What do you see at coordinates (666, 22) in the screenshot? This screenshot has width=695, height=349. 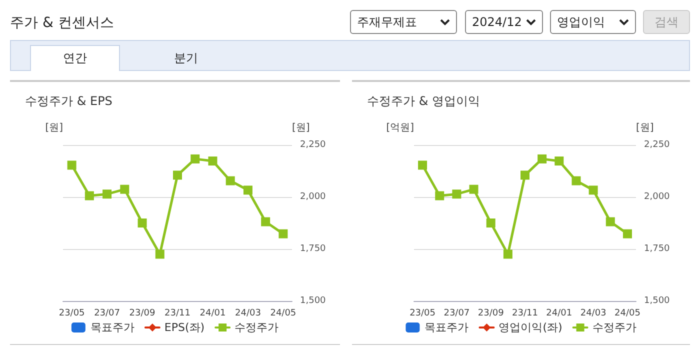 I see `search-button: 검색` at bounding box center [666, 22].